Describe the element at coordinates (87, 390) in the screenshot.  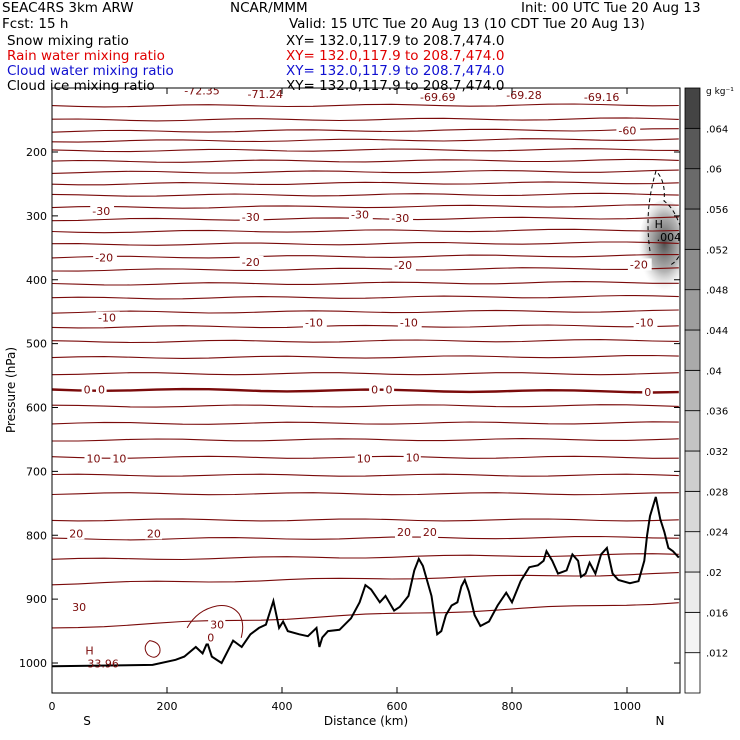
I see `contour-label: 0` at that location.